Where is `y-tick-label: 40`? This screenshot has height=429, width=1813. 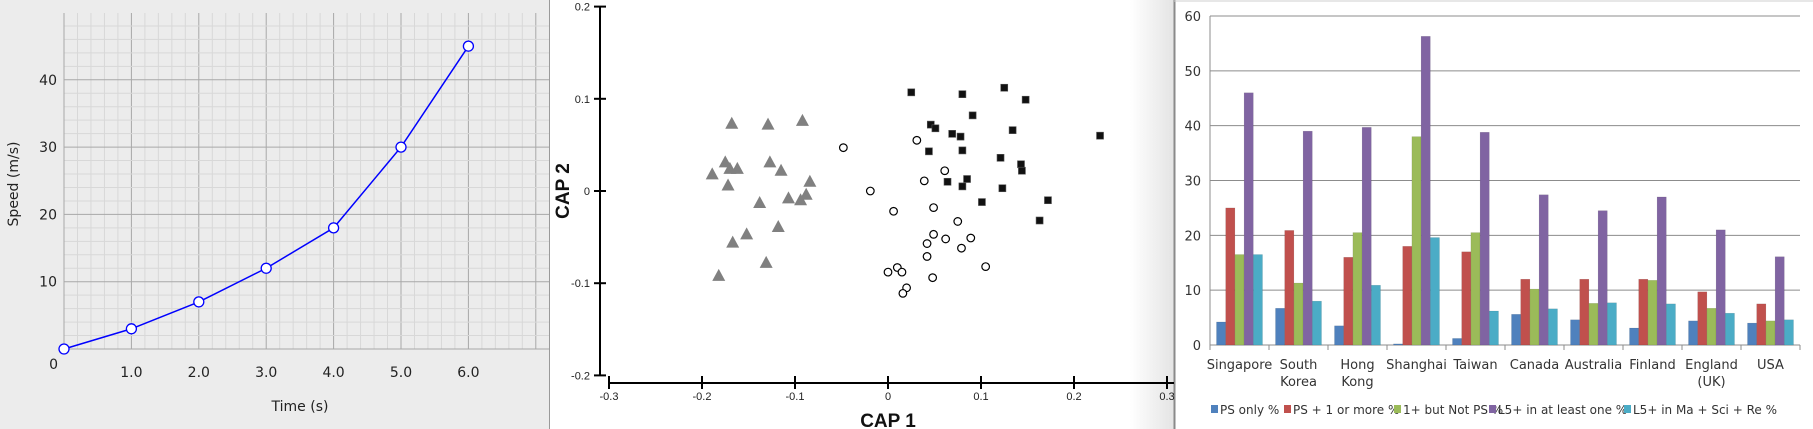 y-tick-label: 40 is located at coordinates (1192, 127).